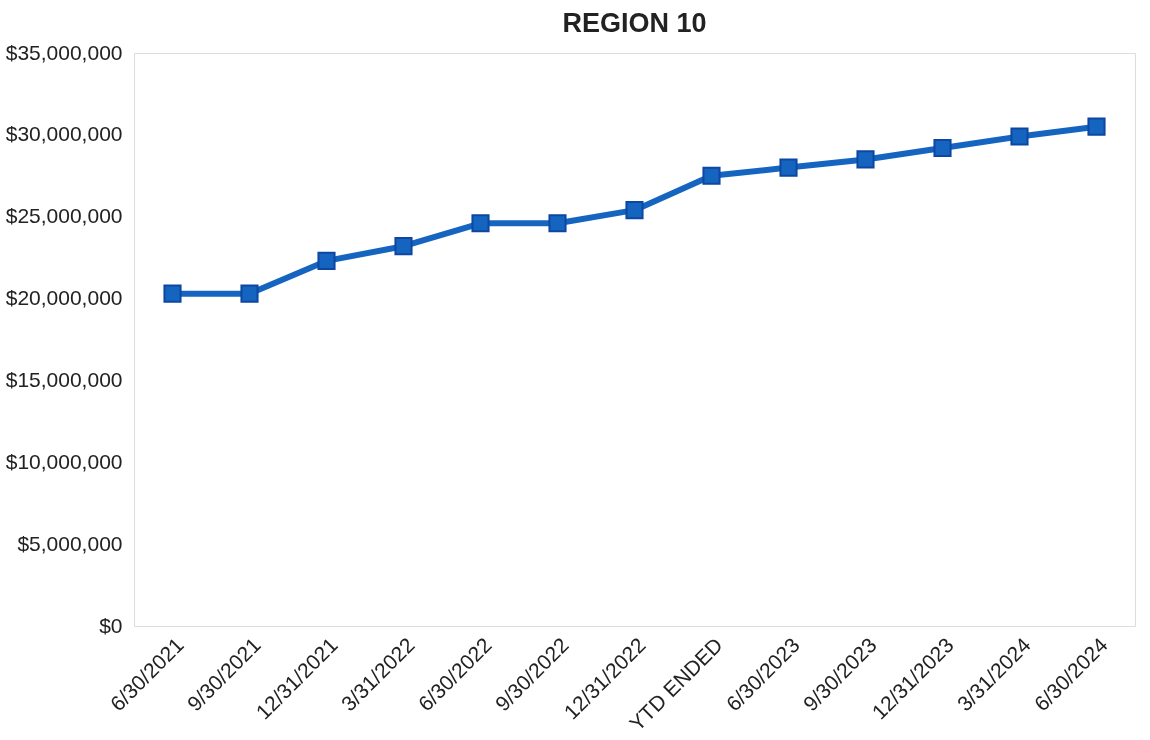  Describe the element at coordinates (64, 379) in the screenshot. I see `y-tick-label: $15,000,000` at that location.